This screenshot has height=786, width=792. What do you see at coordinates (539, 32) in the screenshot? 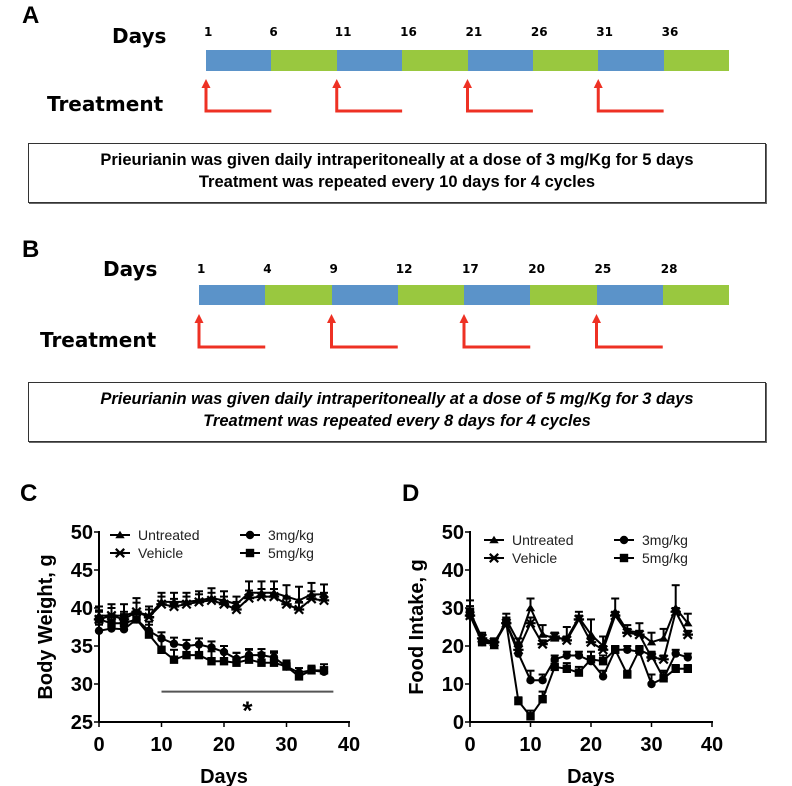
I see `day-tick-label: 26` at bounding box center [539, 32].